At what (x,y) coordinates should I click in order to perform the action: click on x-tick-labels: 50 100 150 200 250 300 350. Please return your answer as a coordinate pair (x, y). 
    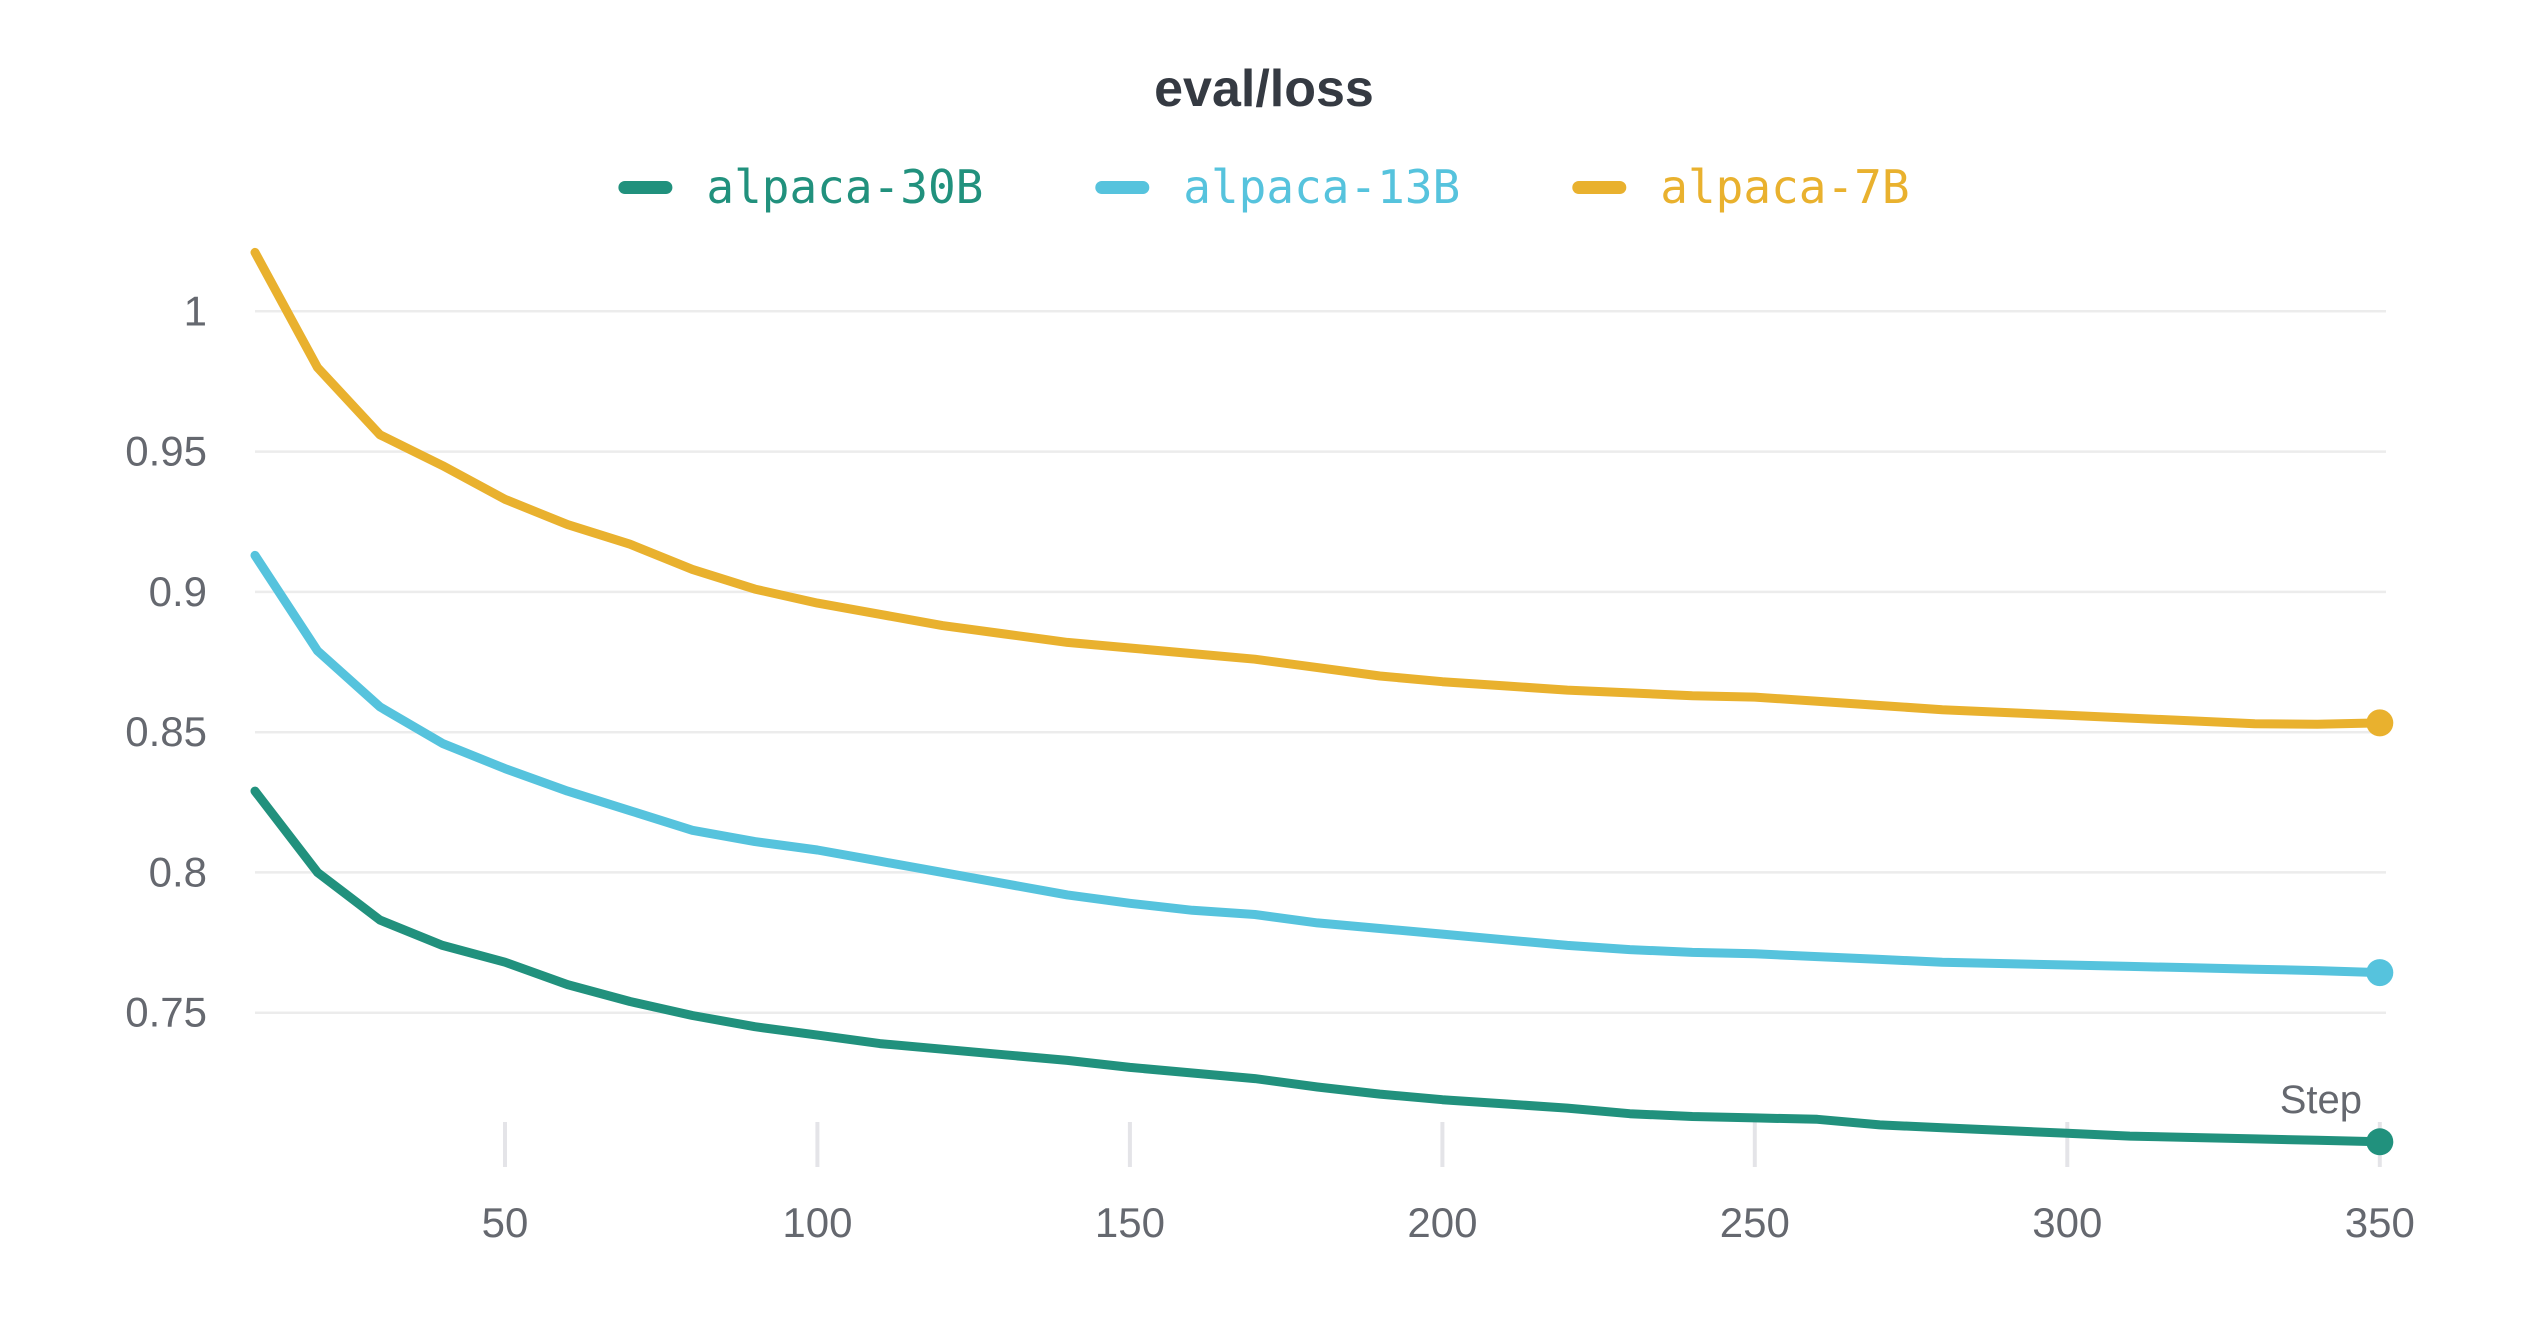
    Looking at the image, I should click on (1448, 1222).